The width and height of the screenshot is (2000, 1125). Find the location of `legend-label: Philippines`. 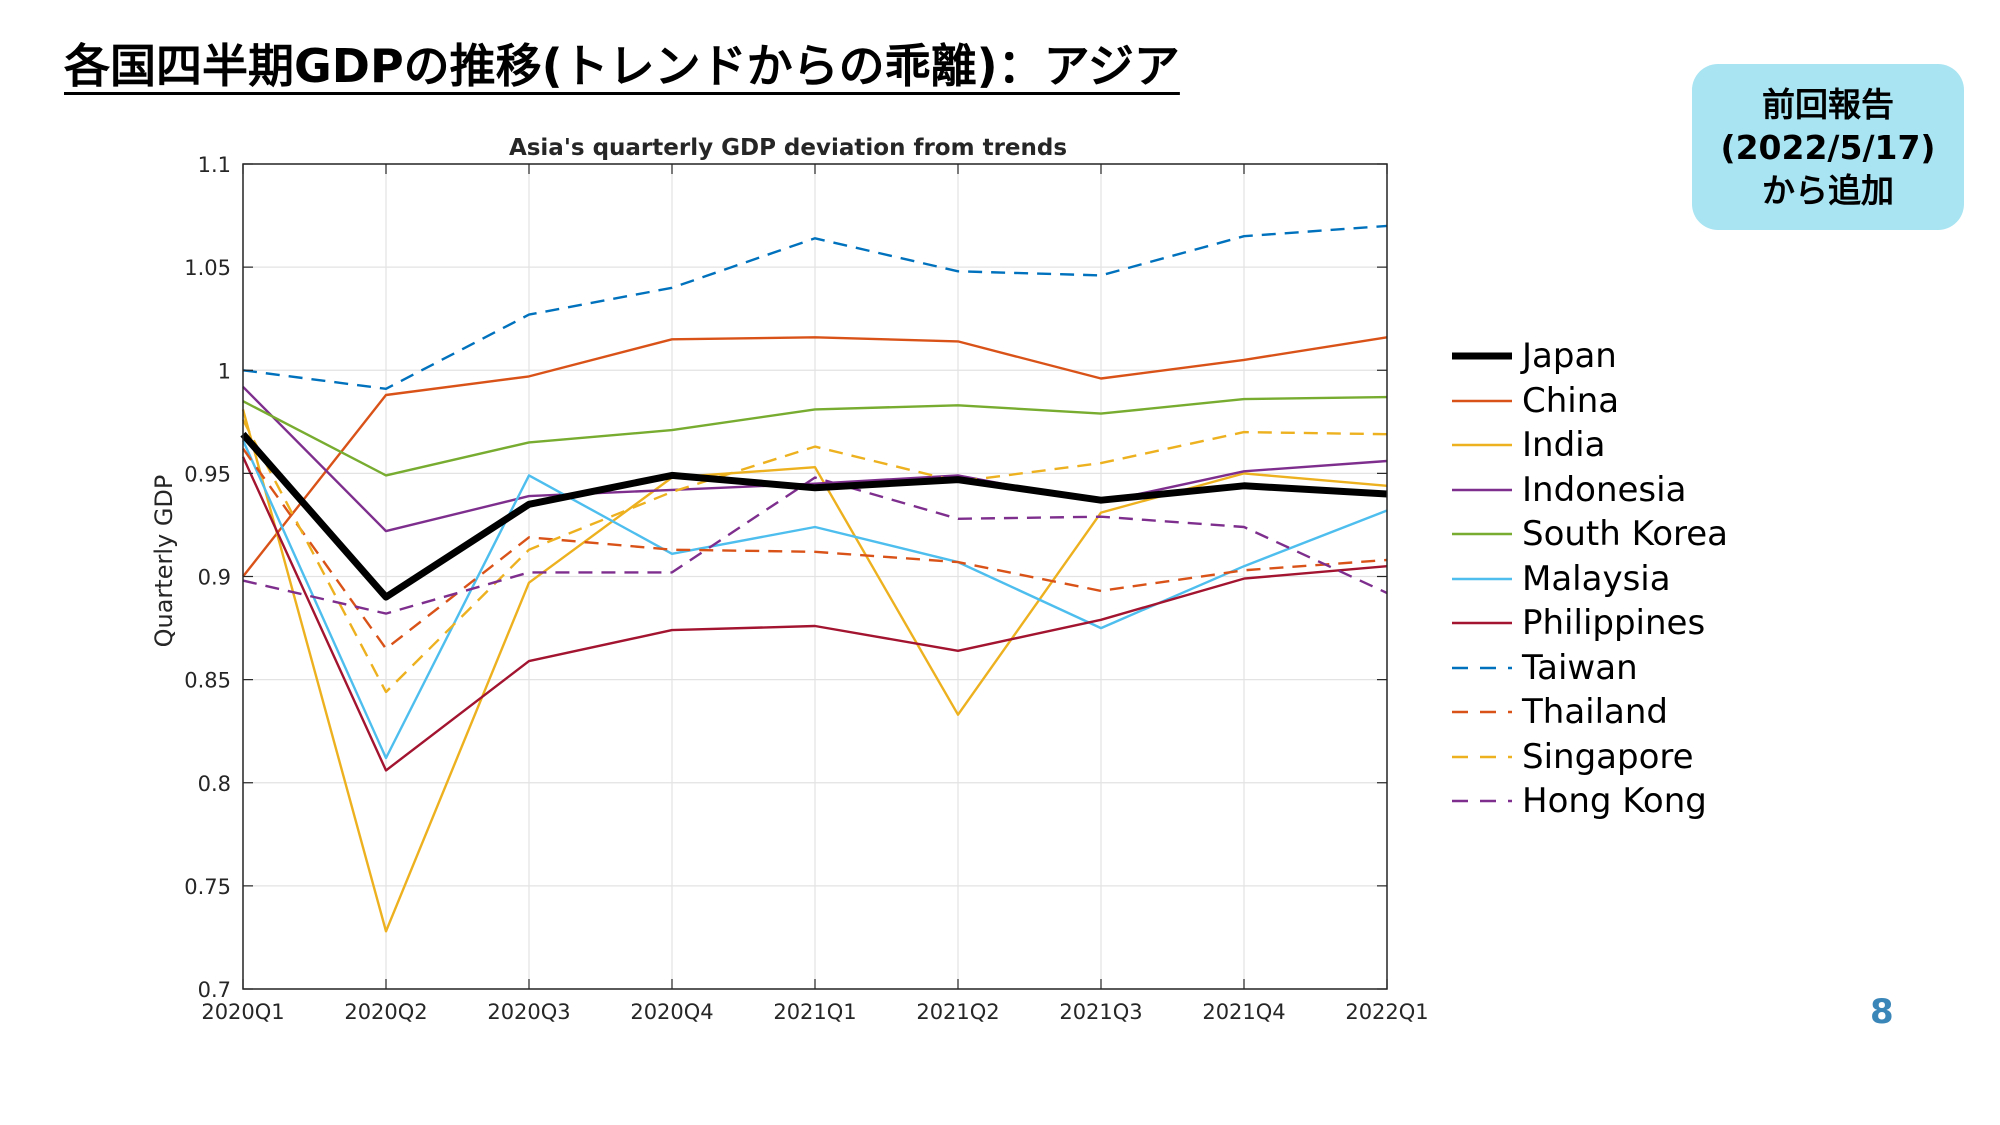

legend-label: Philippines is located at coordinates (1614, 623).